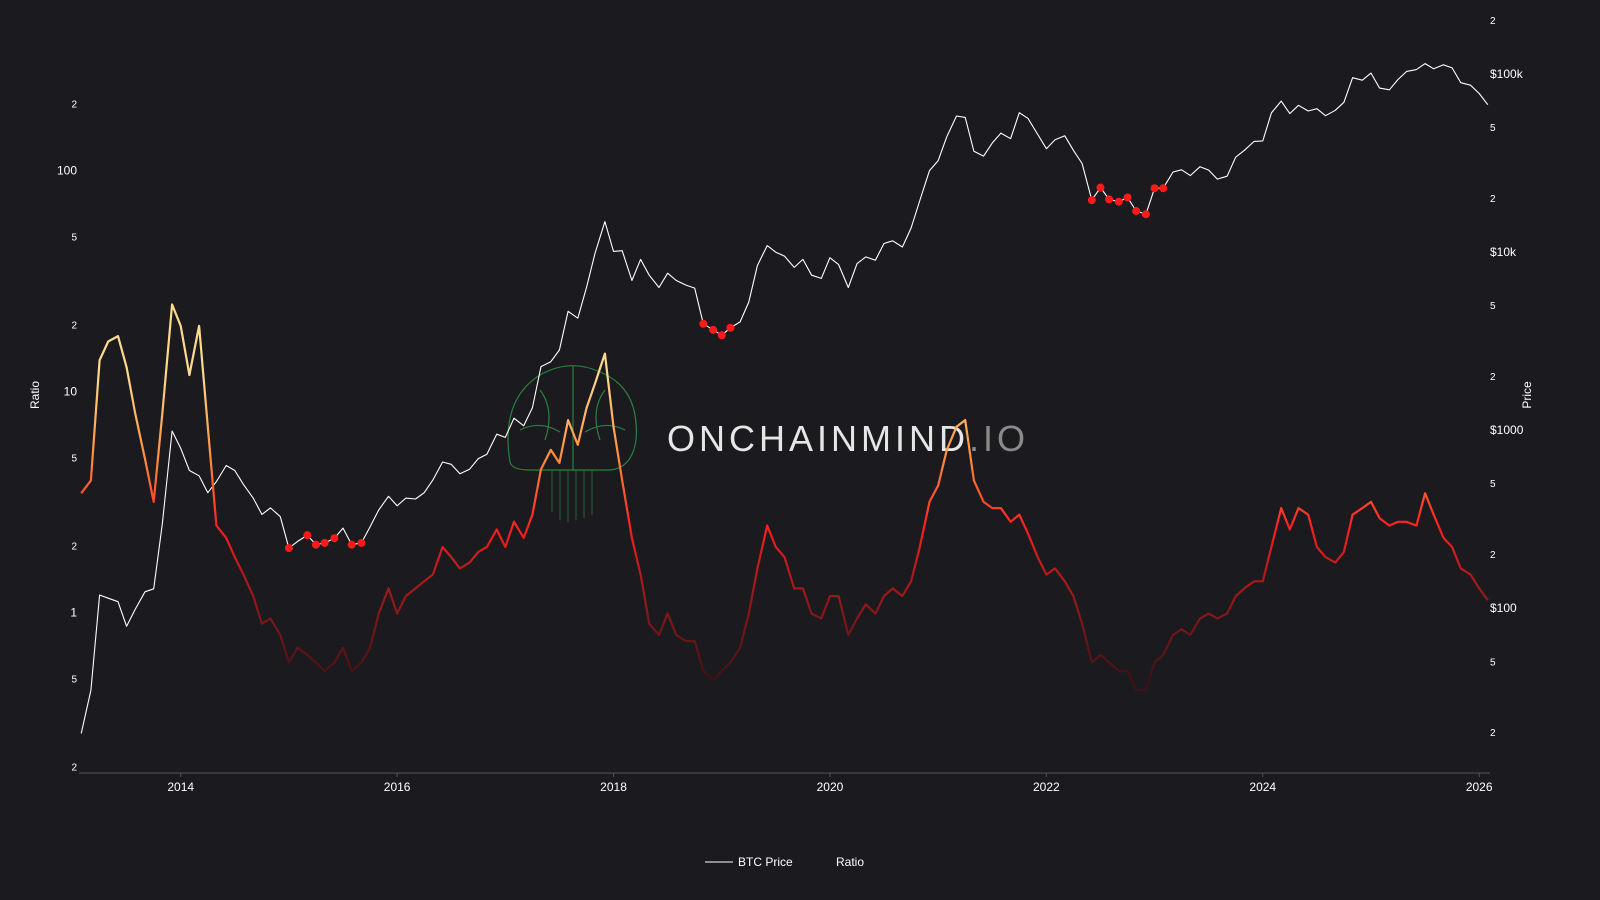 The height and width of the screenshot is (900, 1600). Describe the element at coordinates (1479, 787) in the screenshot. I see `x-tick-label: 2026` at that location.